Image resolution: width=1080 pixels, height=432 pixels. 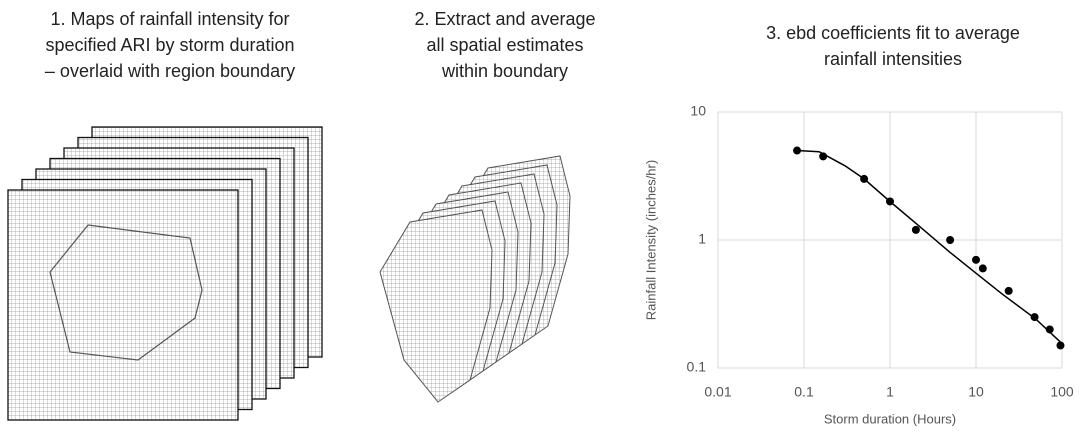 What do you see at coordinates (893, 59) in the screenshot?
I see `chart-title: rainfall intensities` at bounding box center [893, 59].